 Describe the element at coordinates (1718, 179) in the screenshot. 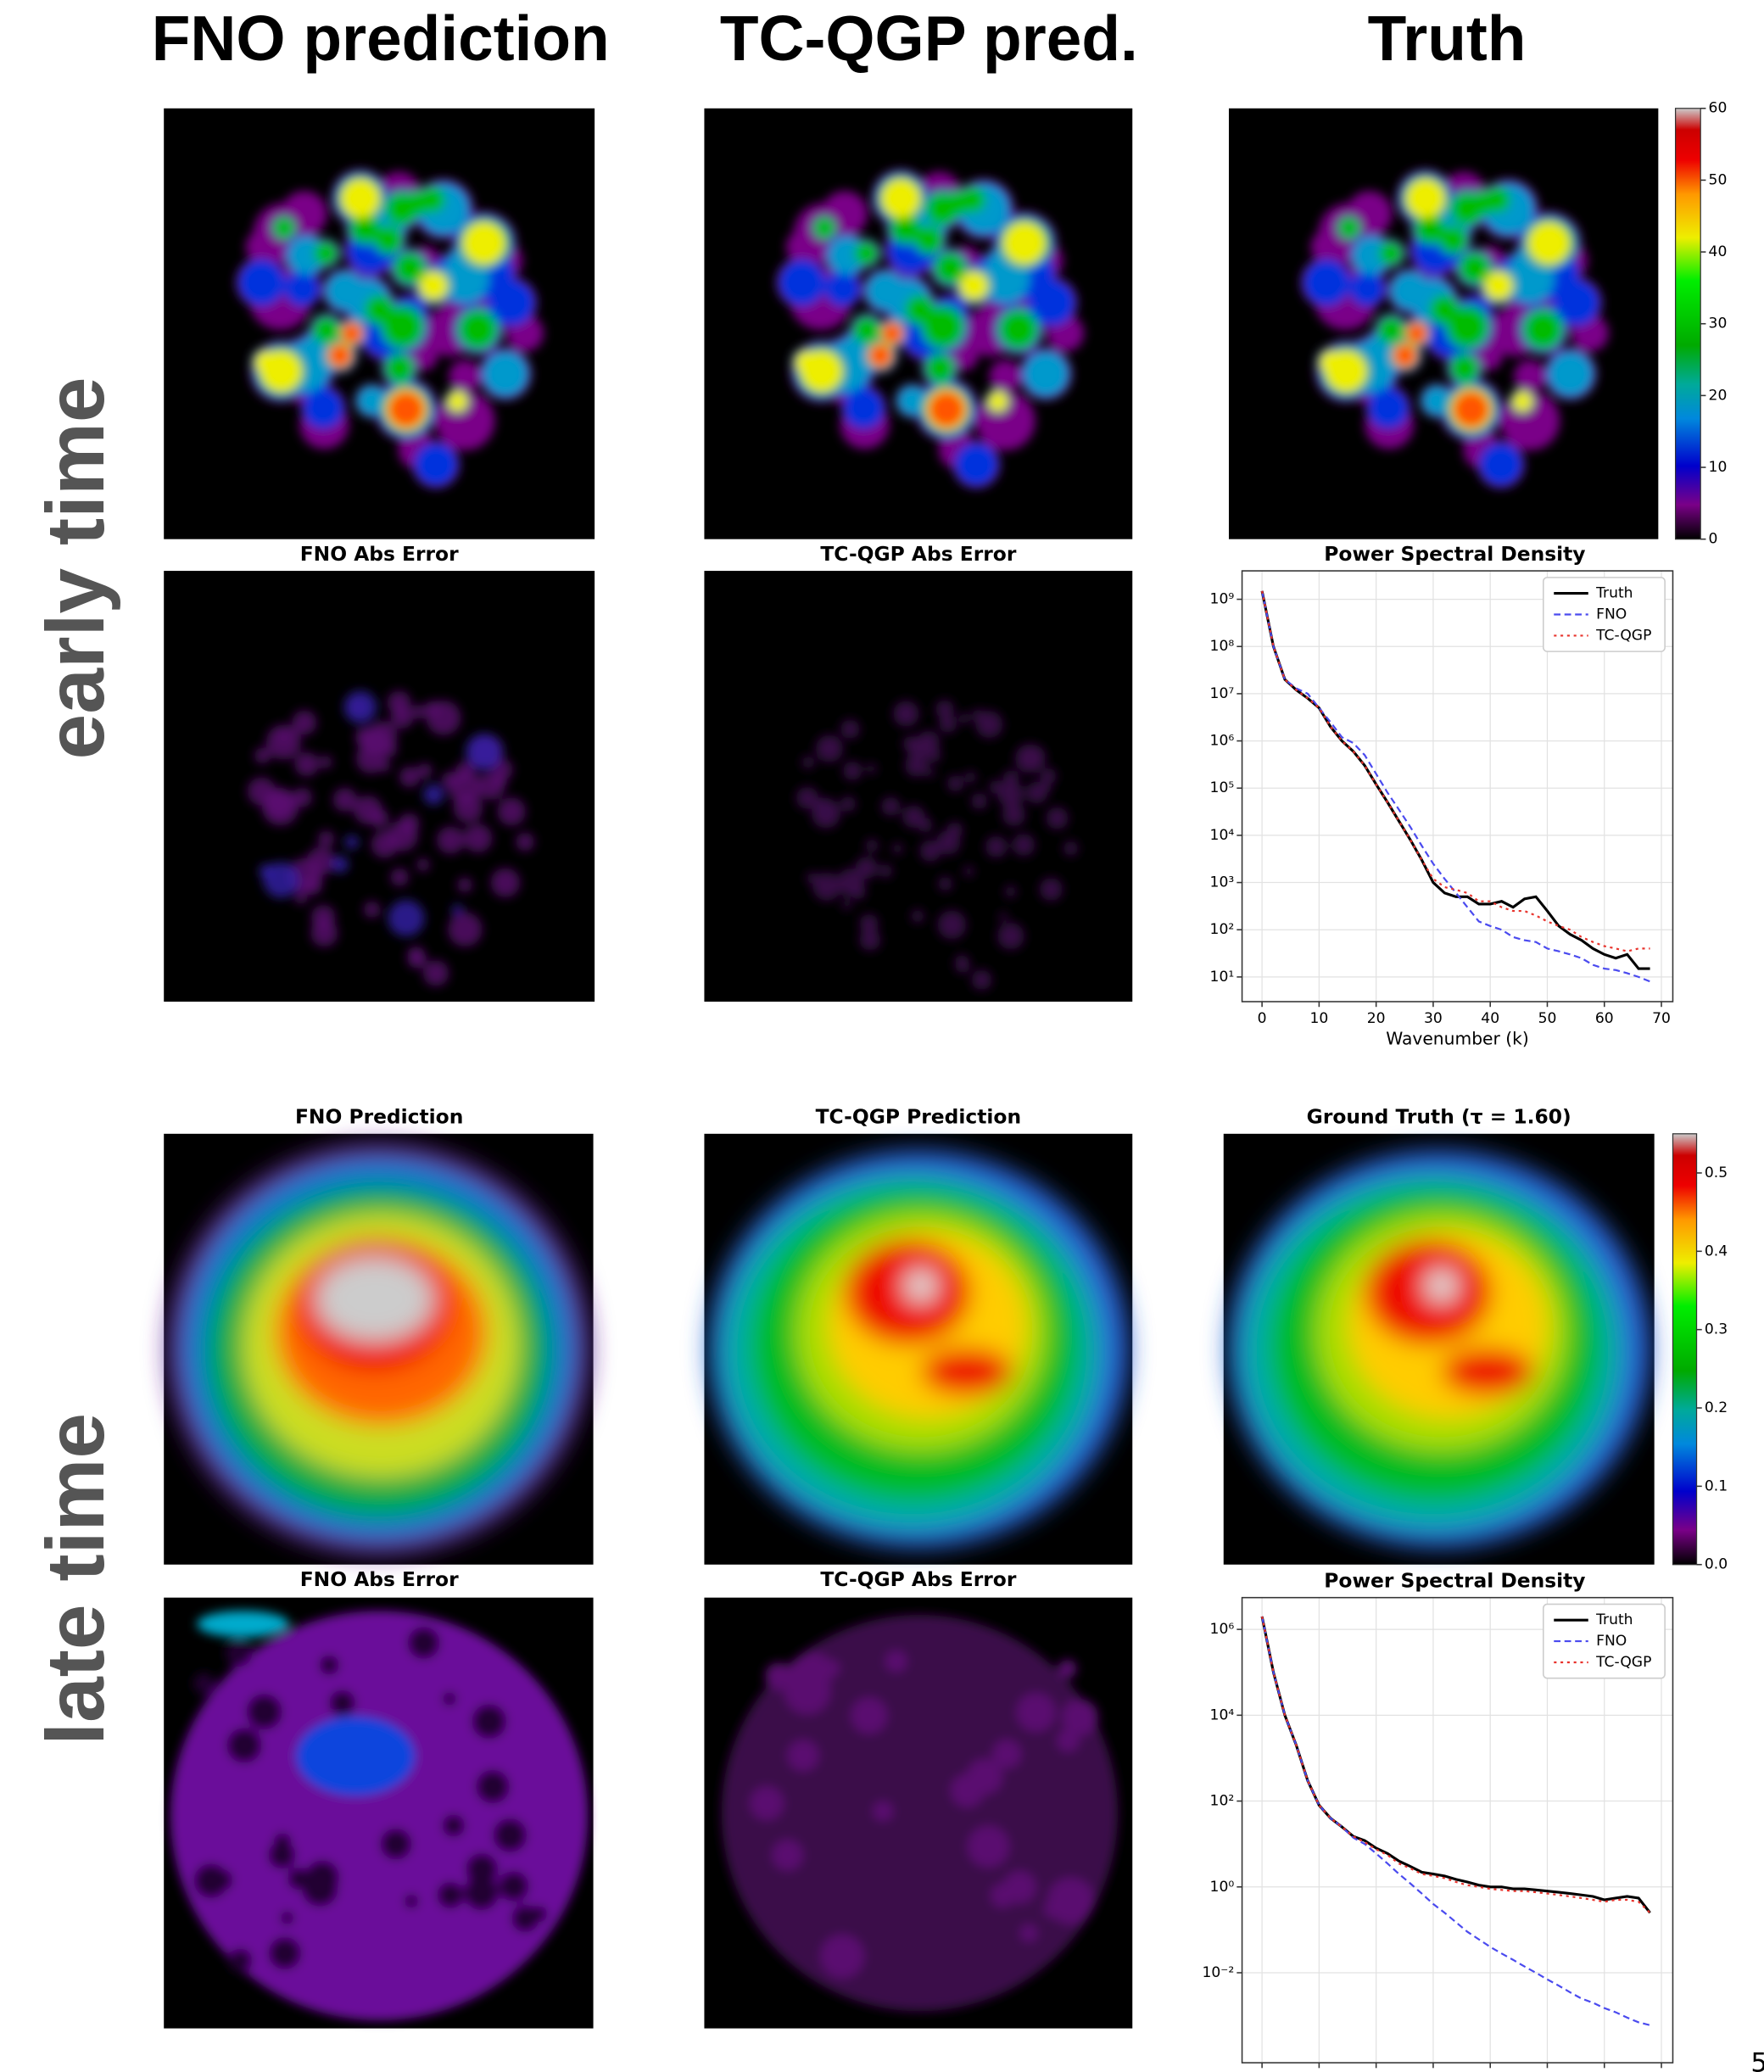

I see `y-tick-label: 50` at that location.